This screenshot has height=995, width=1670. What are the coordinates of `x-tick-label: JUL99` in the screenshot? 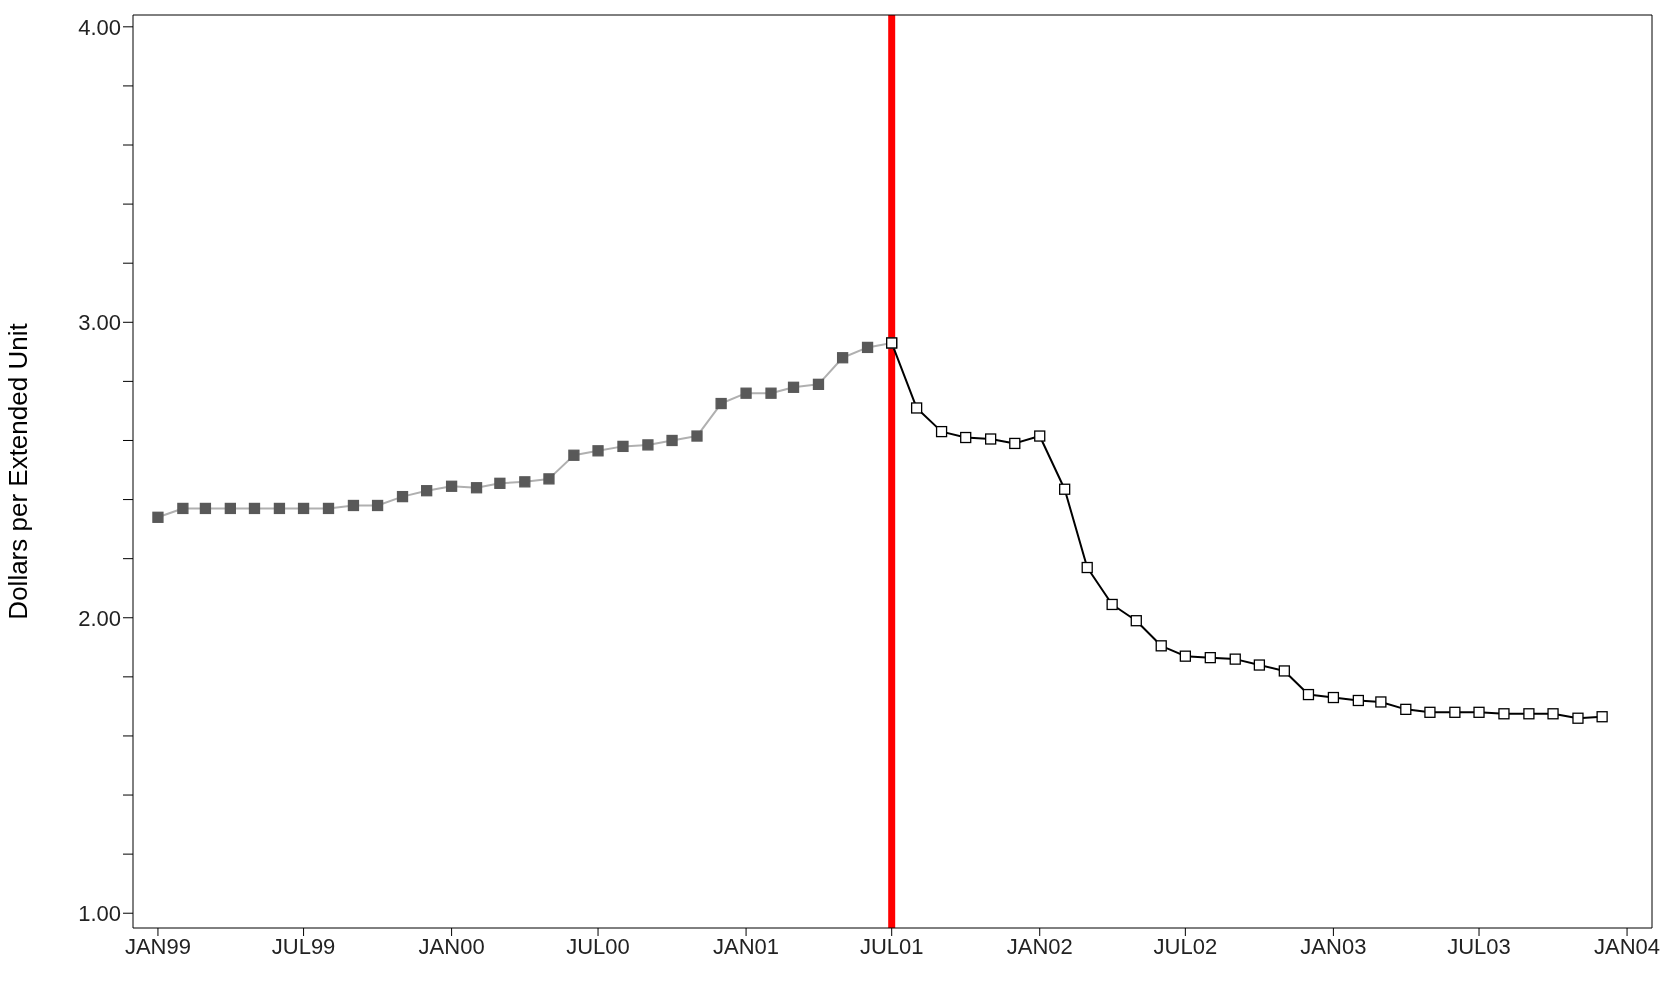 It's located at (303, 946).